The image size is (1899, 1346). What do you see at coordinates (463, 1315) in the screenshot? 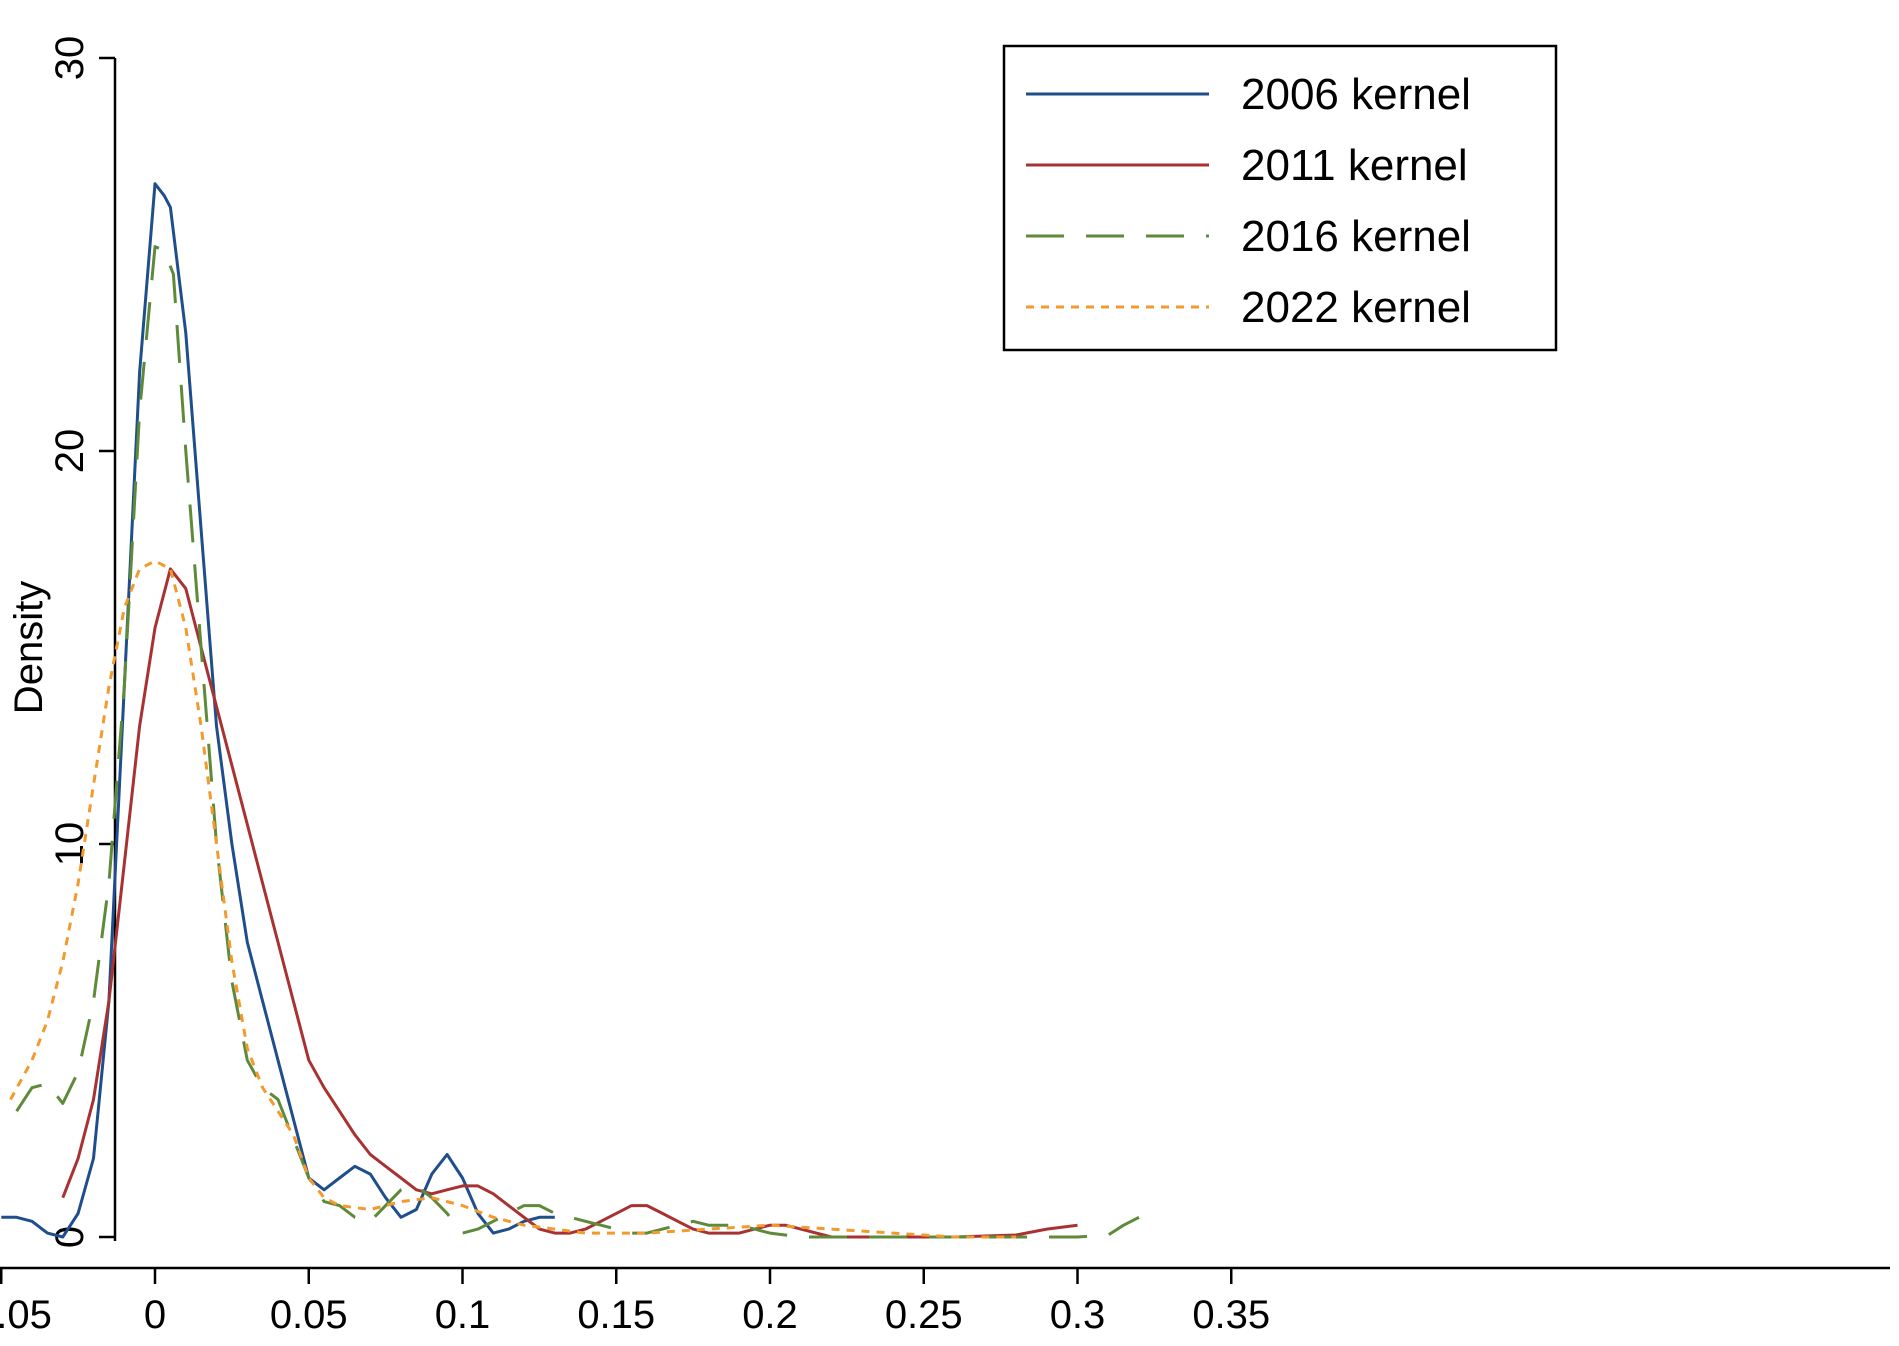
I see `x-tick-label: 0.1` at bounding box center [463, 1315].